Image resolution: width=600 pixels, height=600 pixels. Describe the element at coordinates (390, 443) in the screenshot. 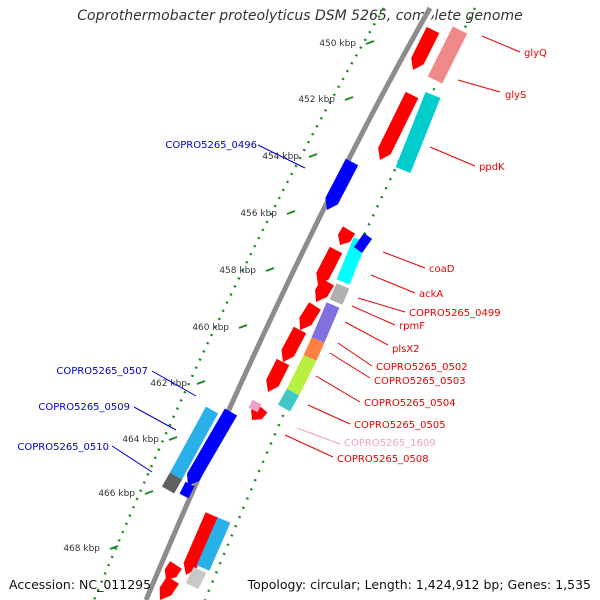

I see `gene-label: COPRO5265_1609` at that location.